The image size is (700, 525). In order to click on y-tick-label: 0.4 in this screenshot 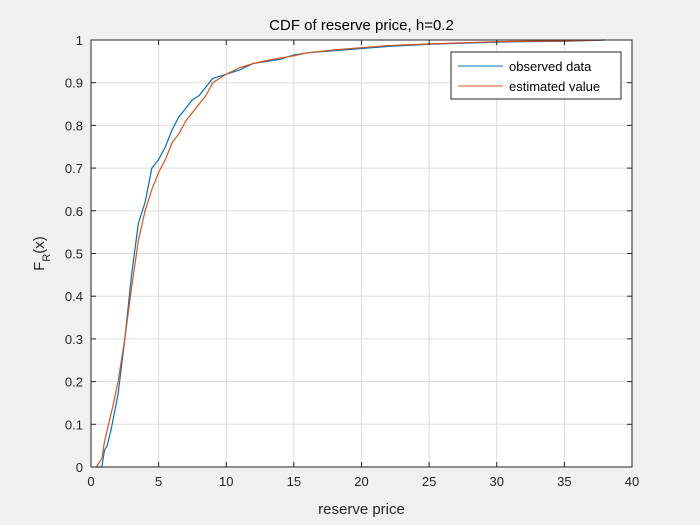, I will do `click(74, 296)`.